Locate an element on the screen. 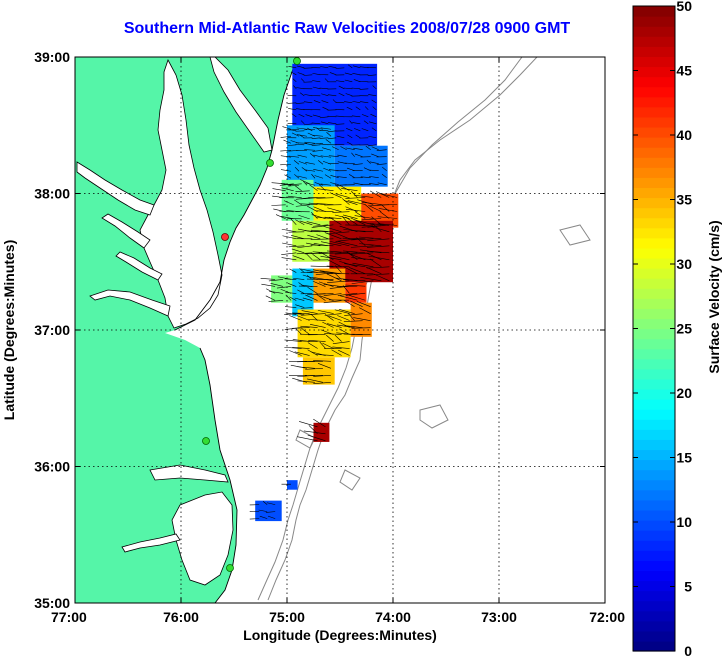 Image resolution: width=724 pixels, height=659 pixels. y-tick-label: 35:00 is located at coordinates (52, 603).